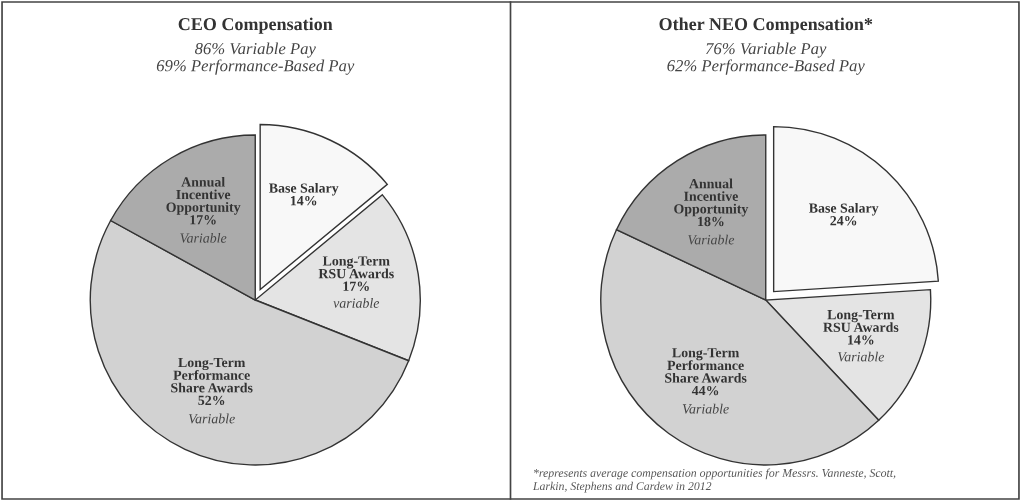 This screenshot has width=1021, height=500. What do you see at coordinates (303, 201) in the screenshot?
I see `data-label: 14%` at bounding box center [303, 201].